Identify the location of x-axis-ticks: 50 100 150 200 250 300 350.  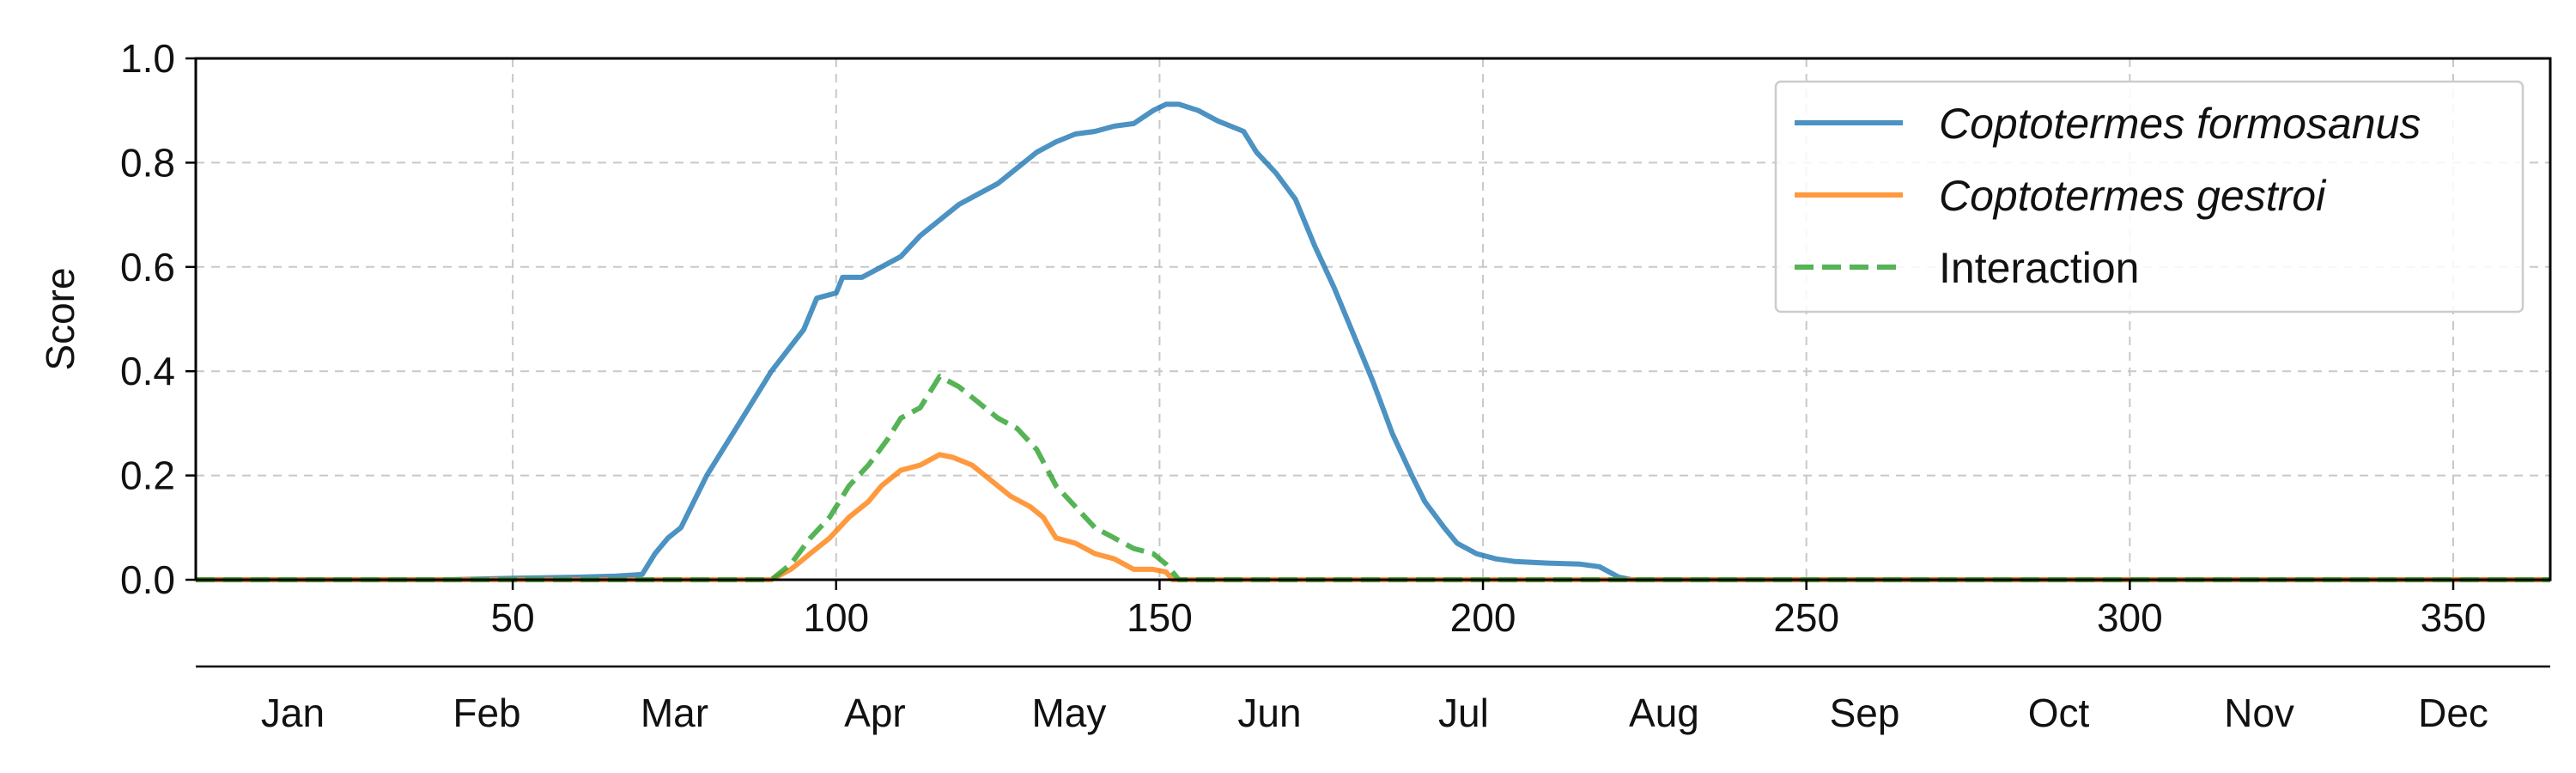
(1489, 610).